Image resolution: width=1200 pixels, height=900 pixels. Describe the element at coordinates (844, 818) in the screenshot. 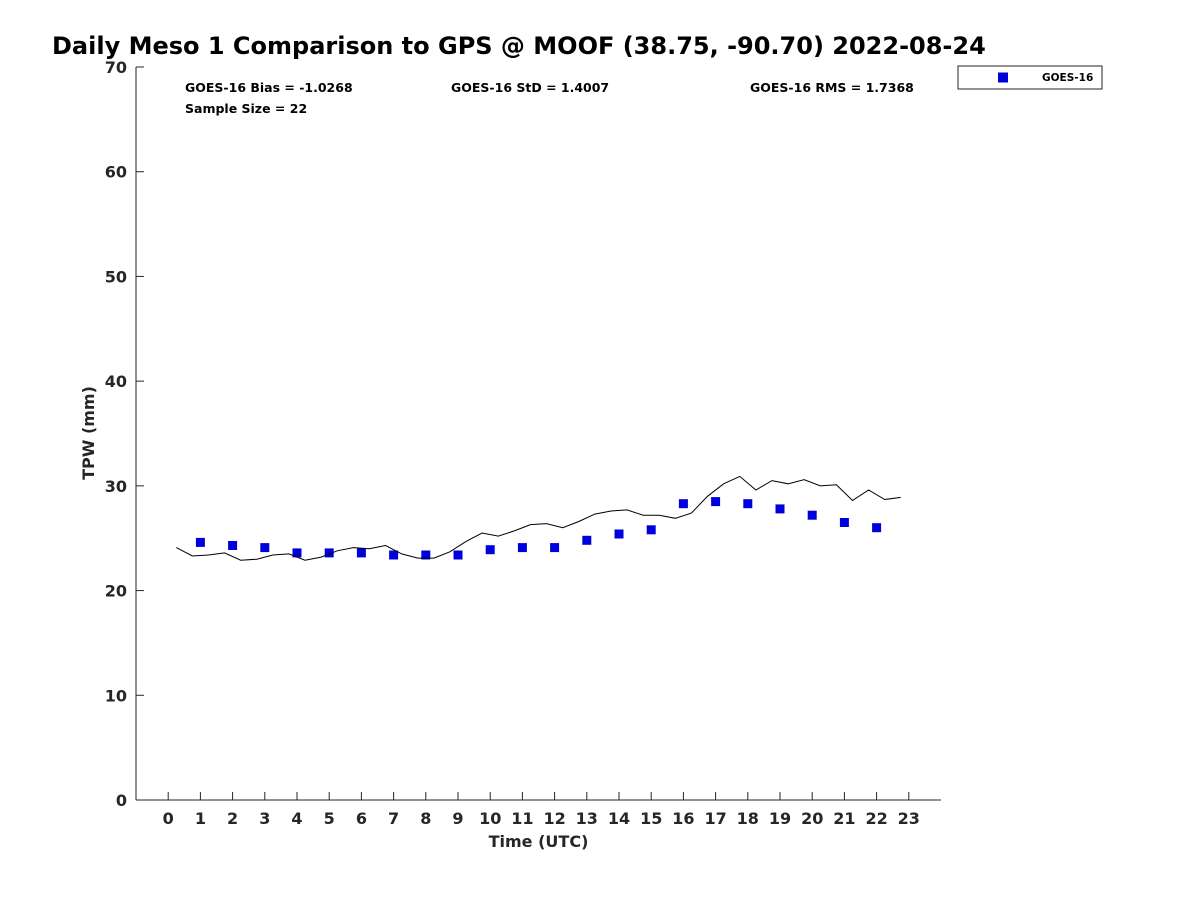

I see `x-tick-label: 21` at that location.